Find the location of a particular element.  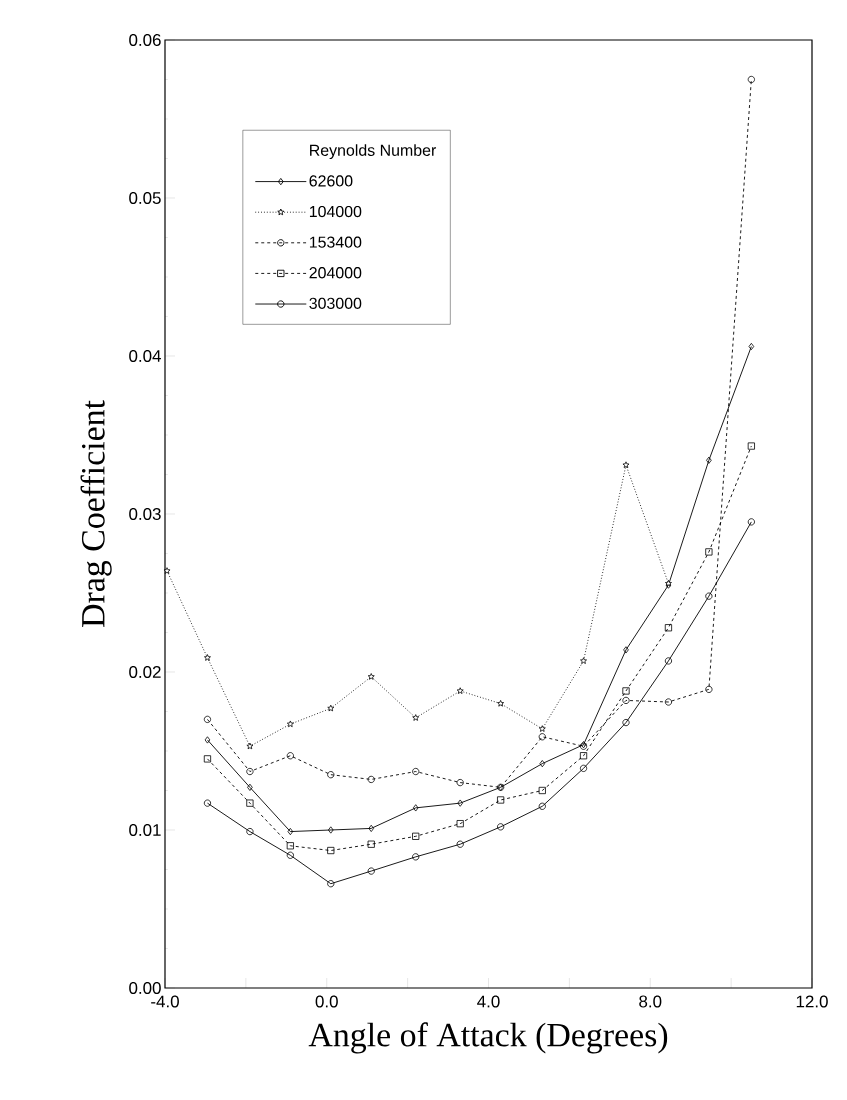

x-axis-title: Angle of Attack (Degrees) is located at coordinates (488, 1038).